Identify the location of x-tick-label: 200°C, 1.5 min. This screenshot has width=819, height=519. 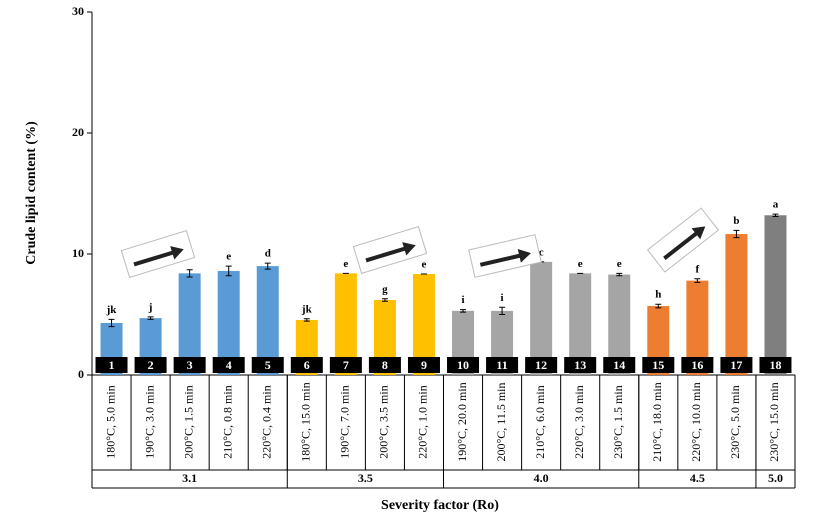
(188, 421).